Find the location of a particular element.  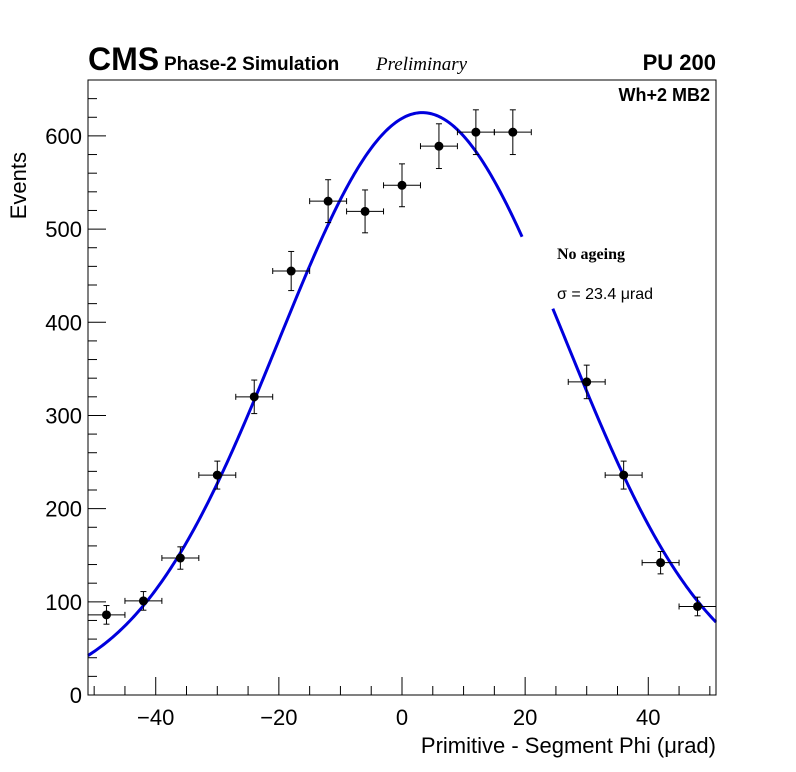

y-axis-label: Events is located at coordinates (18, 185).